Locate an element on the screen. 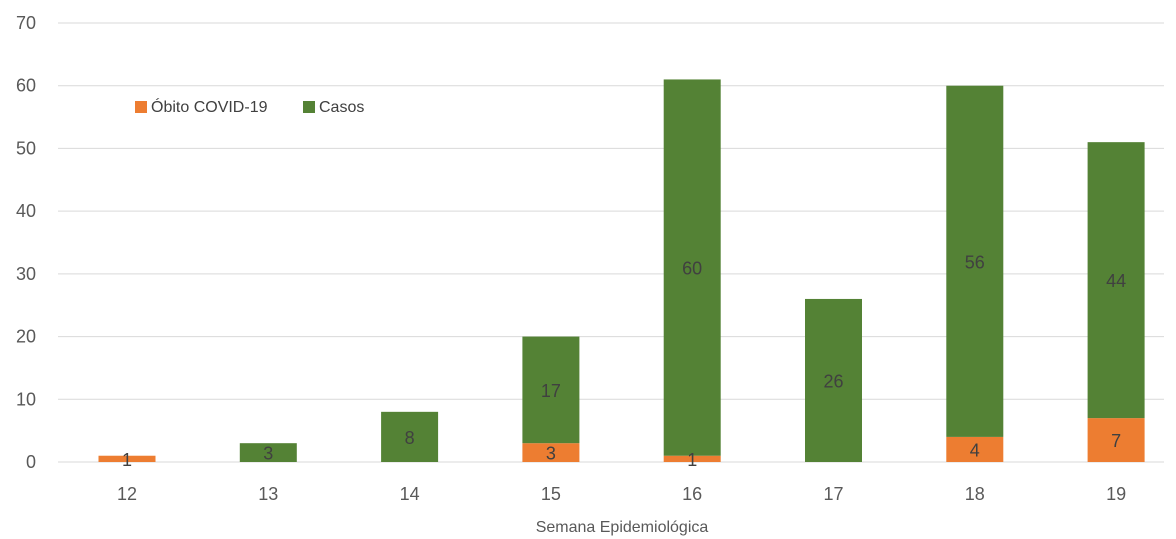 The width and height of the screenshot is (1176, 539). x-axis-ticks: 12 13 14 15 16 17 18 19 is located at coordinates (621, 494).